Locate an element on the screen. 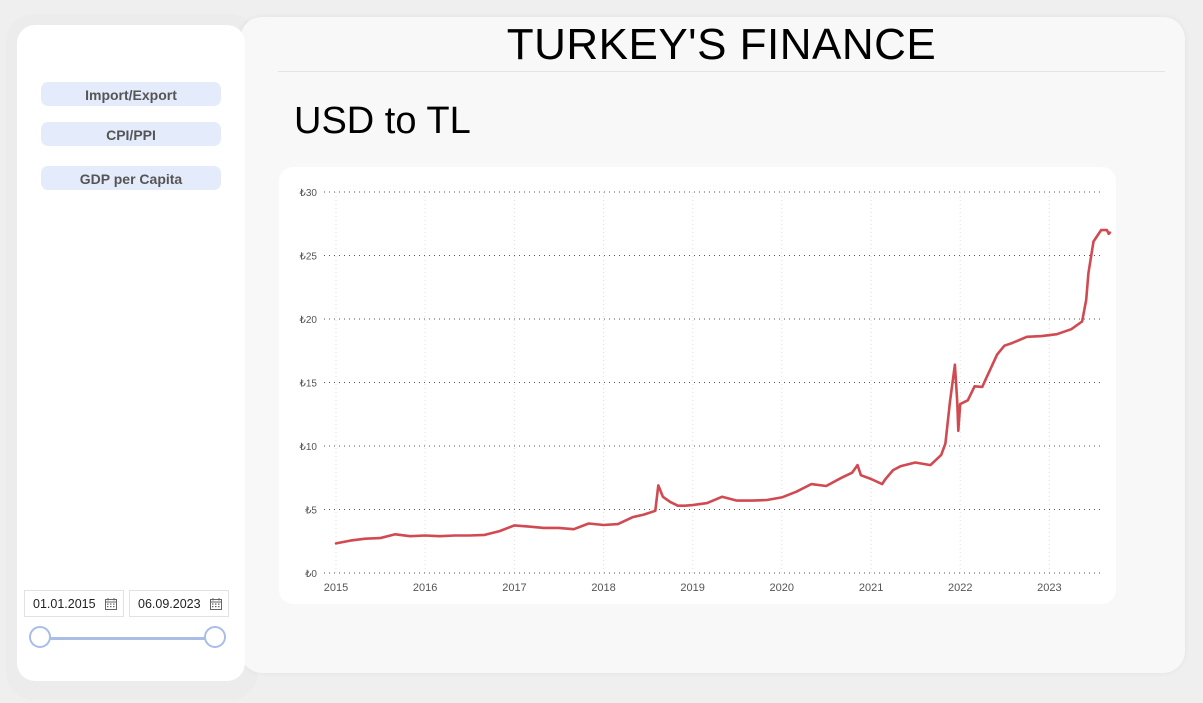  x-tick-label: 2017 is located at coordinates (514, 588).